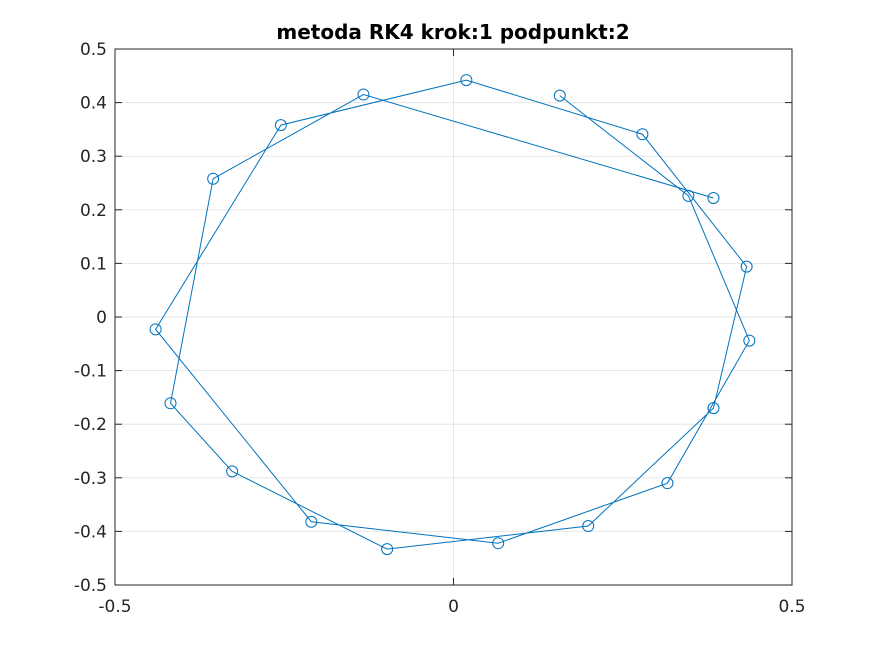 The width and height of the screenshot is (875, 656). Describe the element at coordinates (90, 425) in the screenshot. I see `y-tick-label: -0.2` at that location.